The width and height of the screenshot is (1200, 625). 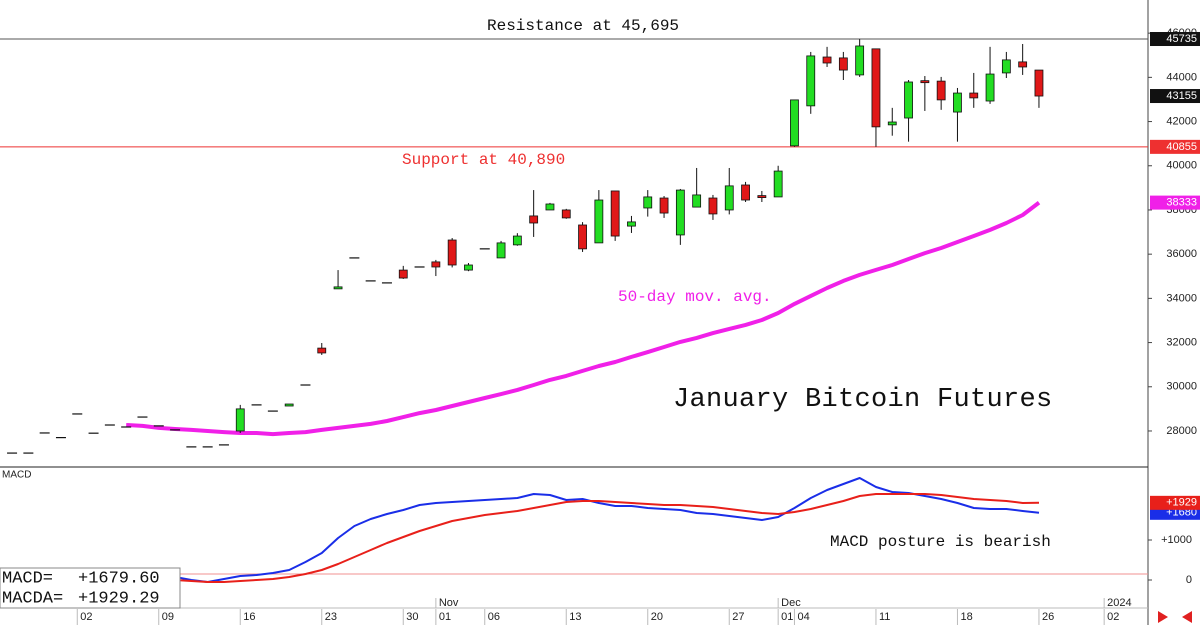 I want to click on value-box-label: 38333, so click(x=1181, y=203).